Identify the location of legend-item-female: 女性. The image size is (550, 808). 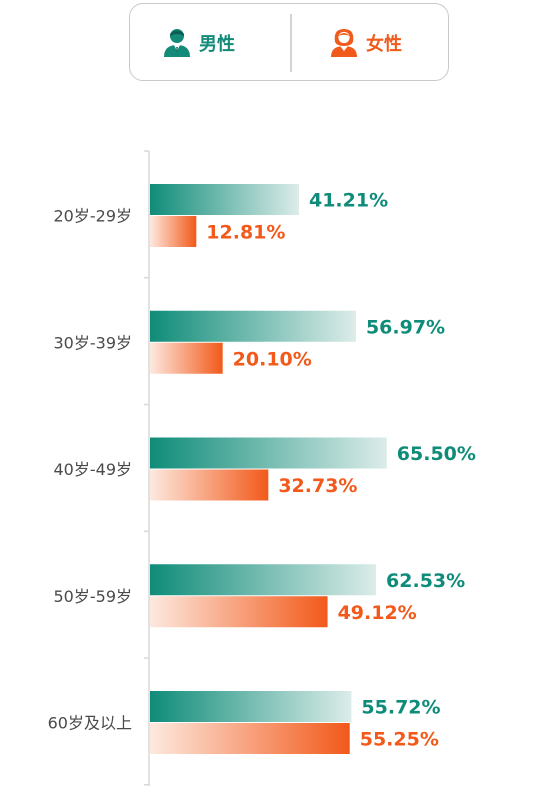
(366, 43).